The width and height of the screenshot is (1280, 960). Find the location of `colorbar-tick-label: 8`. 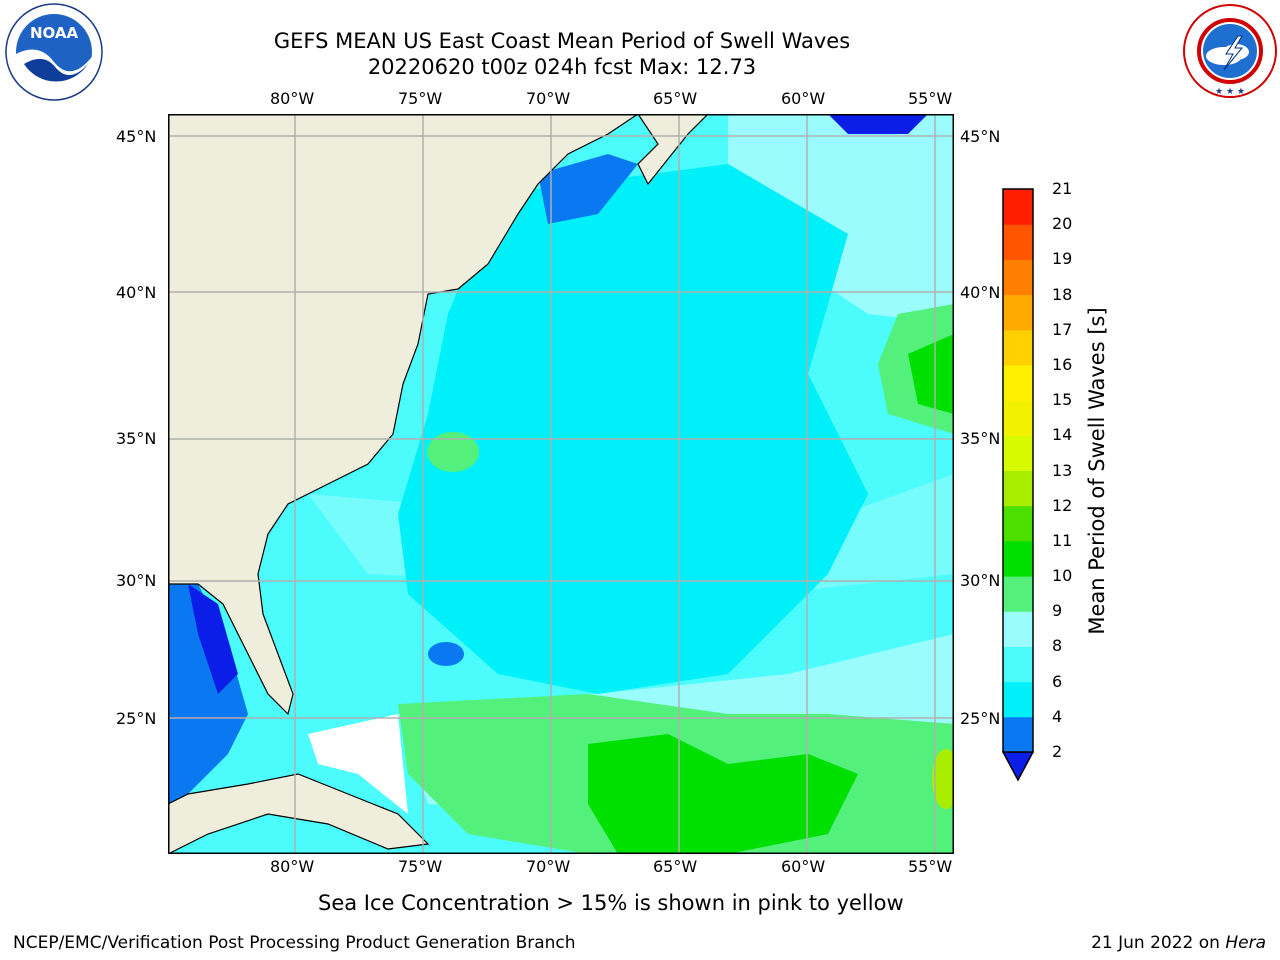

colorbar-tick-label: 8 is located at coordinates (1057, 646).